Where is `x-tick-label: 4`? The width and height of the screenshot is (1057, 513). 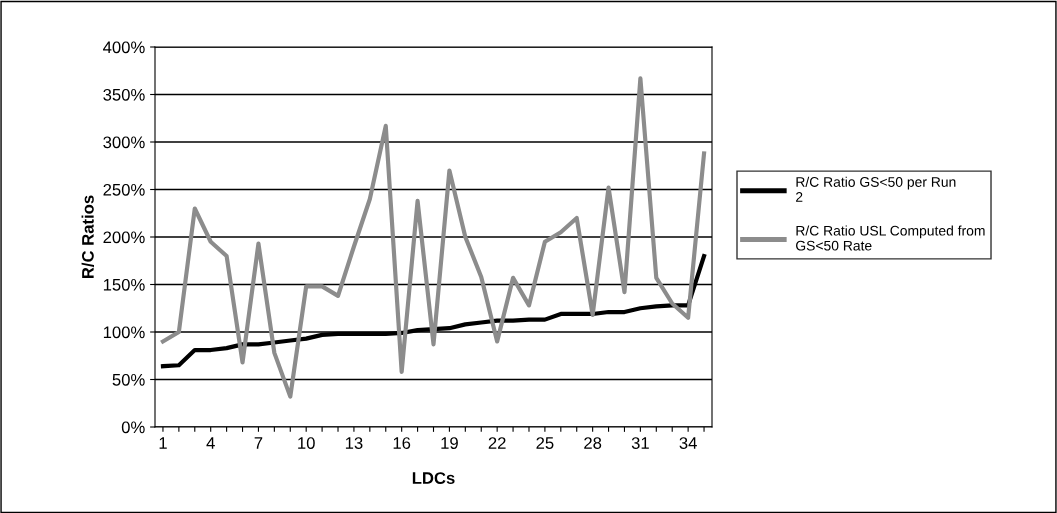
x-tick-label: 4 is located at coordinates (210, 443).